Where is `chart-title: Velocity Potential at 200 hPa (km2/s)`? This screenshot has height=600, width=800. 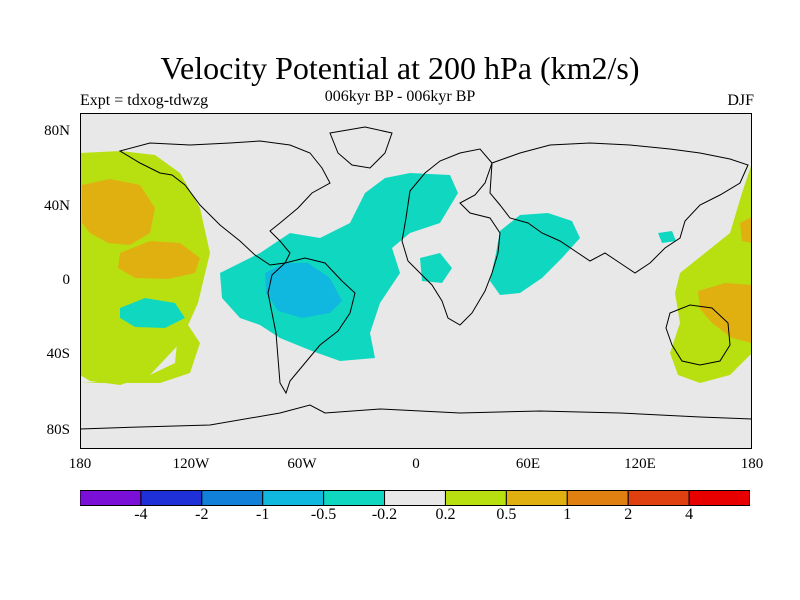
chart-title: Velocity Potential at 200 hPa (km2/s) is located at coordinates (400, 68).